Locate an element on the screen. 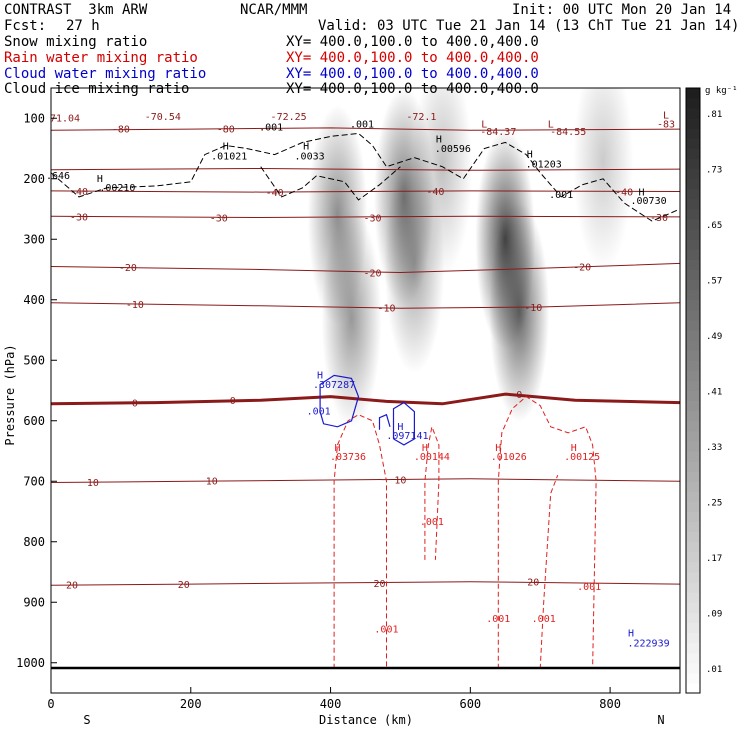 The height and width of the screenshot is (740, 740). y-tick-label: 500 is located at coordinates (34, 360).